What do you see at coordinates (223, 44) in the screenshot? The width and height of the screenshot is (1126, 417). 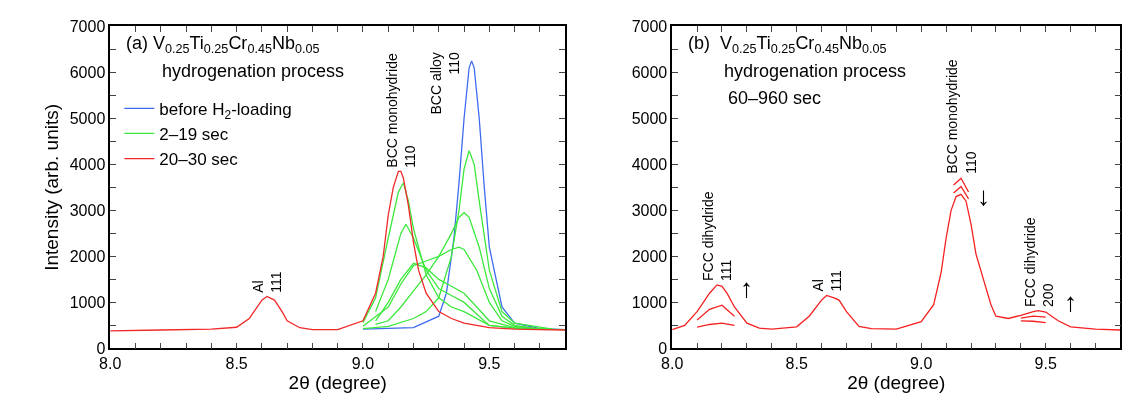 I see `annotation: (a) V$_{0.25}$Ti$_{0.25}$Cr$_{0.45}$Nb$_{0.05}$` at bounding box center [223, 44].